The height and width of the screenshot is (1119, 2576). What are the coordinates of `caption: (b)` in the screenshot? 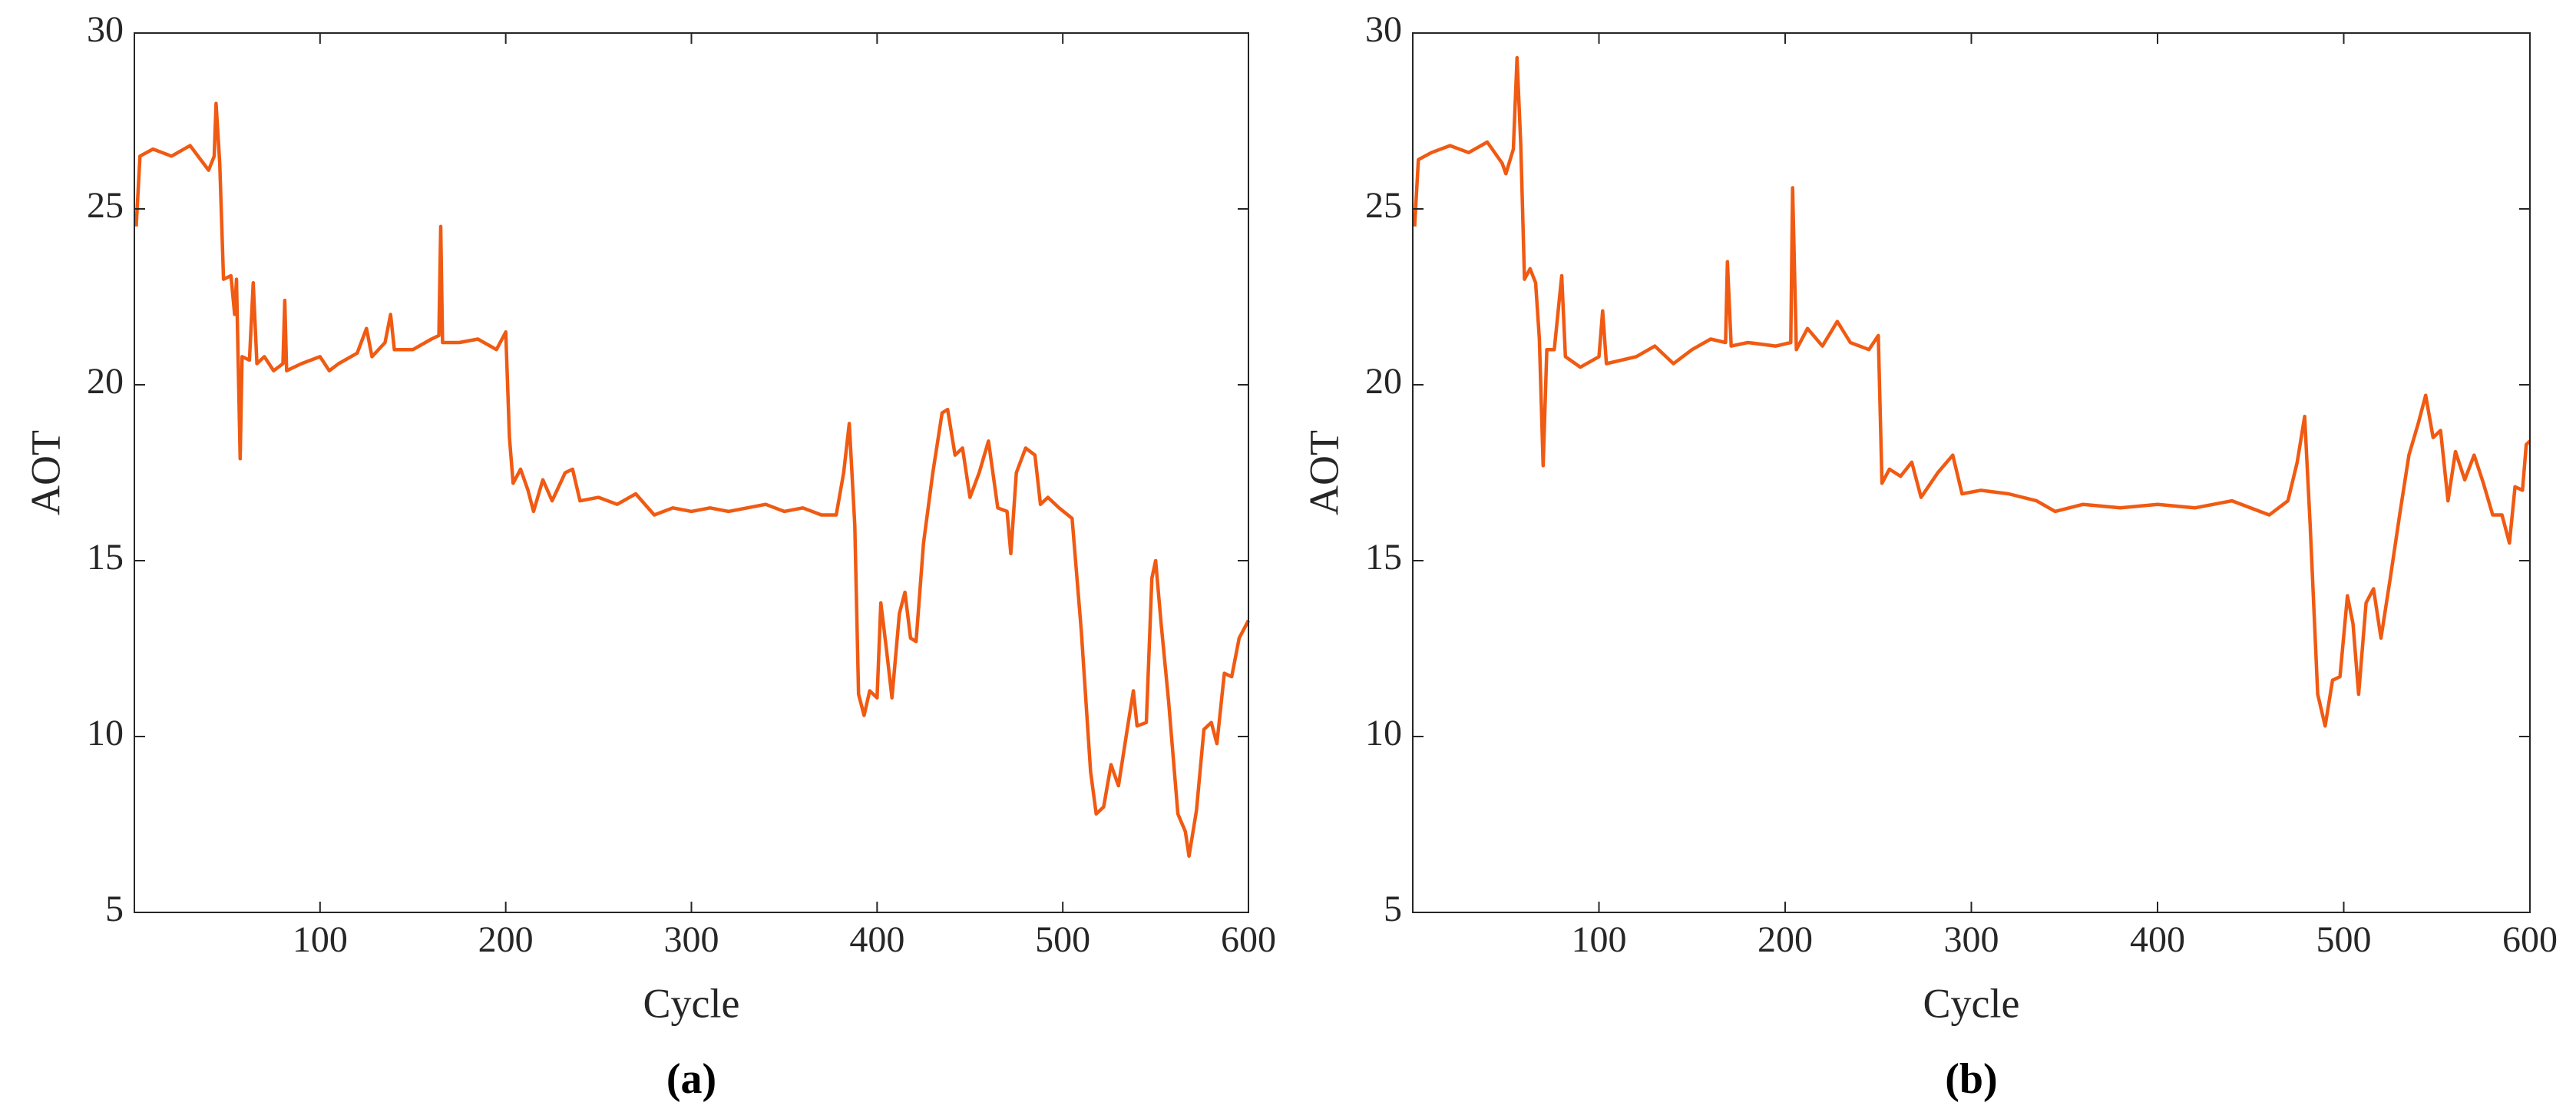 It's located at (1971, 1079).